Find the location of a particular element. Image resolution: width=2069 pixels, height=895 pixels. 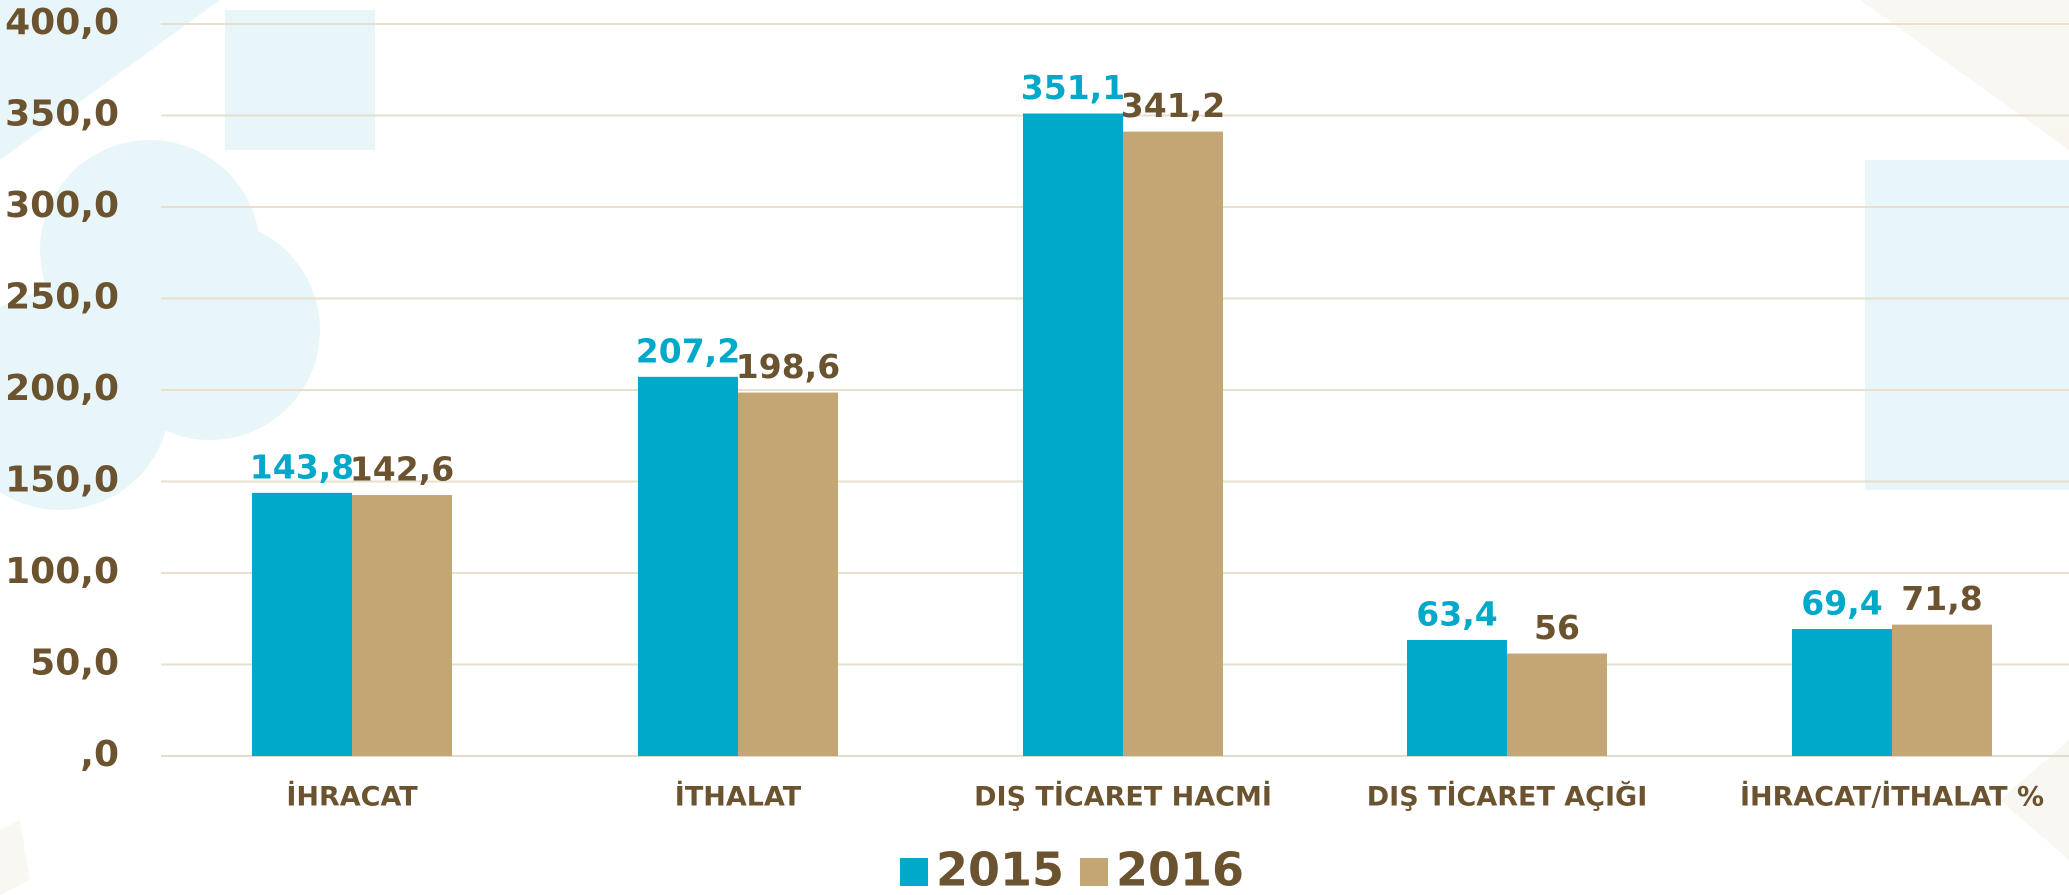

legend-label: 2015 is located at coordinates (1000, 869).